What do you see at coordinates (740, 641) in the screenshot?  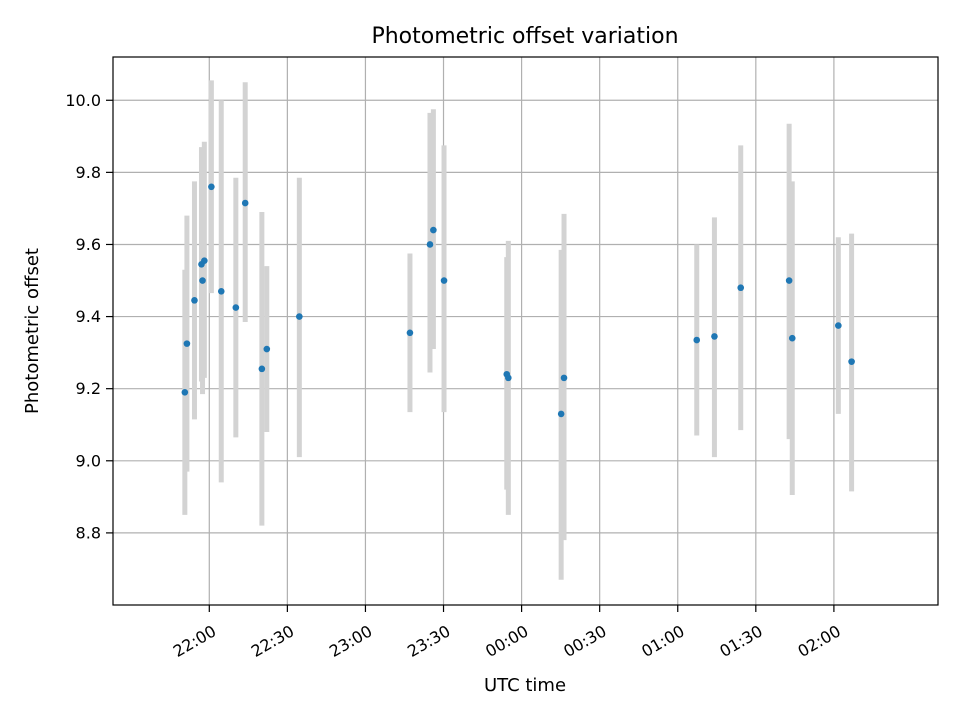 I see `x-tick-label: 01:30` at bounding box center [740, 641].